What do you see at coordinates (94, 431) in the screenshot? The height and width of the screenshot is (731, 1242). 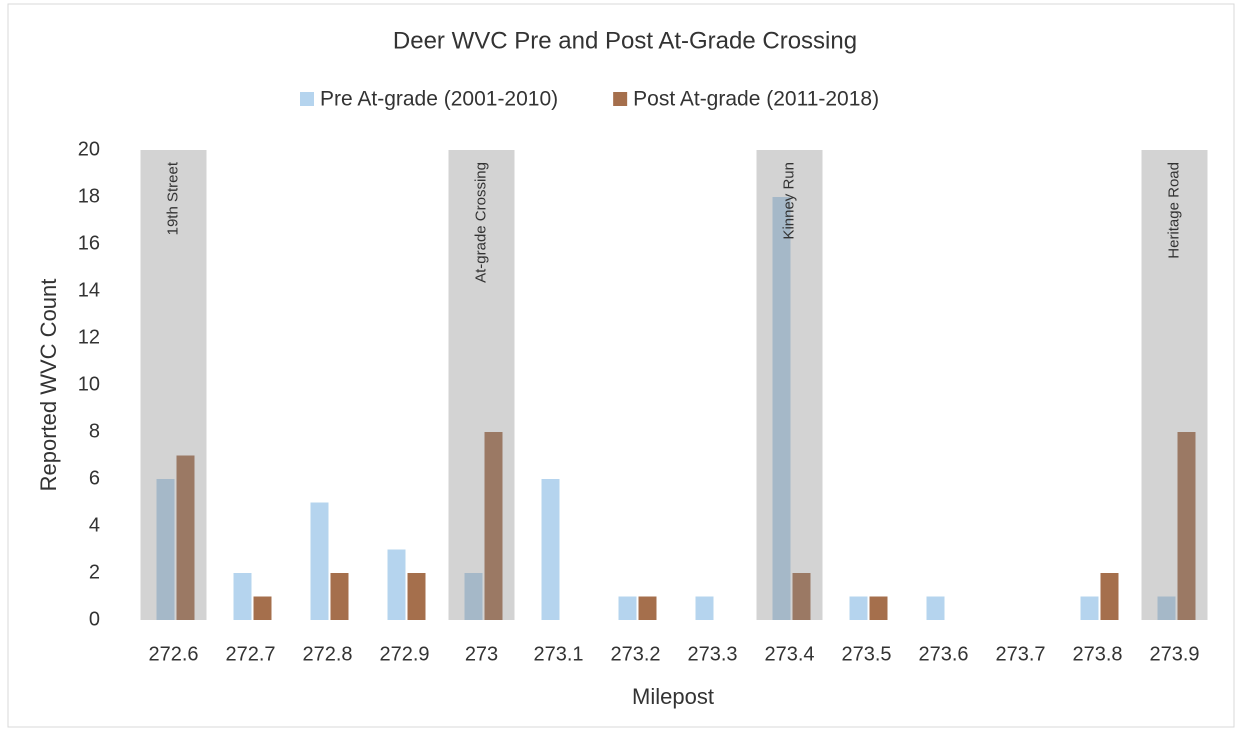 I see `y-tick-label: 8` at bounding box center [94, 431].